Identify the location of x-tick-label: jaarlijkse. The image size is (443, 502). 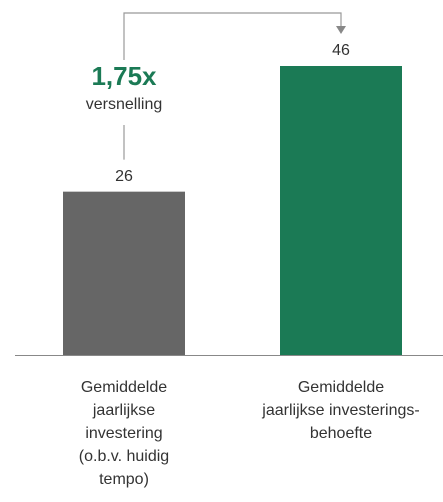
(123, 410).